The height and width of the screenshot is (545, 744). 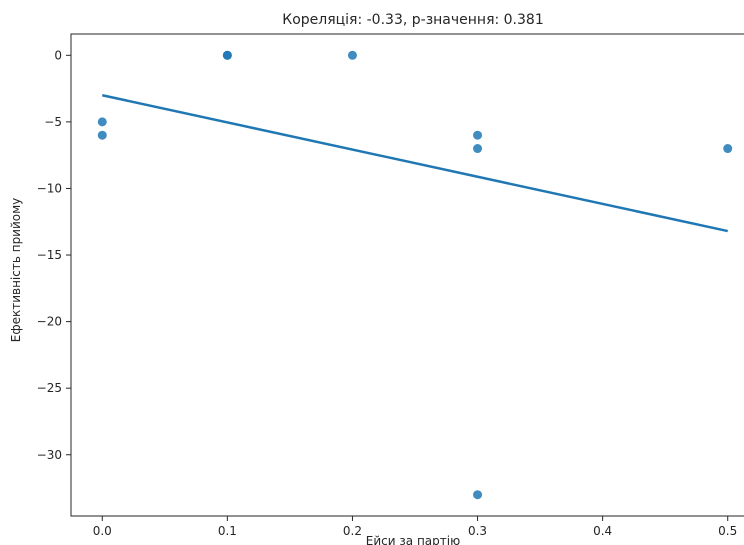 What do you see at coordinates (16, 270) in the screenshot?
I see `y-axis-label: Ефективність прийому` at bounding box center [16, 270].